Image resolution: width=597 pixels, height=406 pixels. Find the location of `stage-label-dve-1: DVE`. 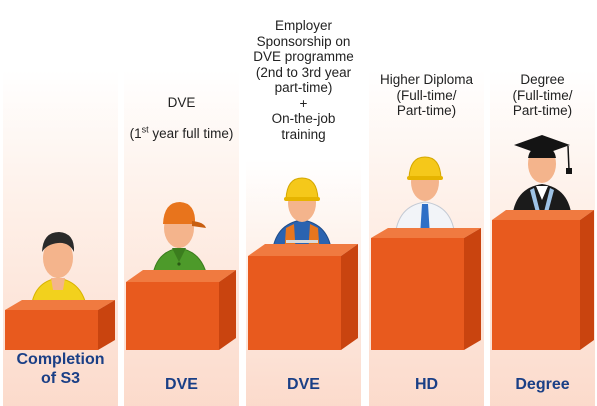

stage-label-dve-1: DVE is located at coordinates (181, 384).